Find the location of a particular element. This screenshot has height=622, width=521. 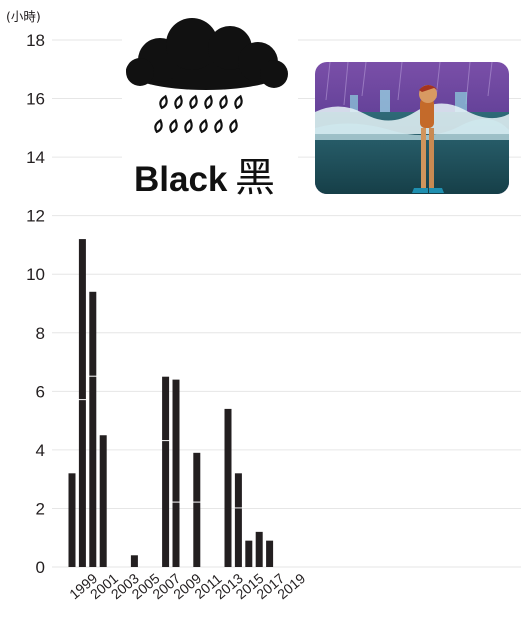

sign-label-zh: 黑 is located at coordinates (255, 178).